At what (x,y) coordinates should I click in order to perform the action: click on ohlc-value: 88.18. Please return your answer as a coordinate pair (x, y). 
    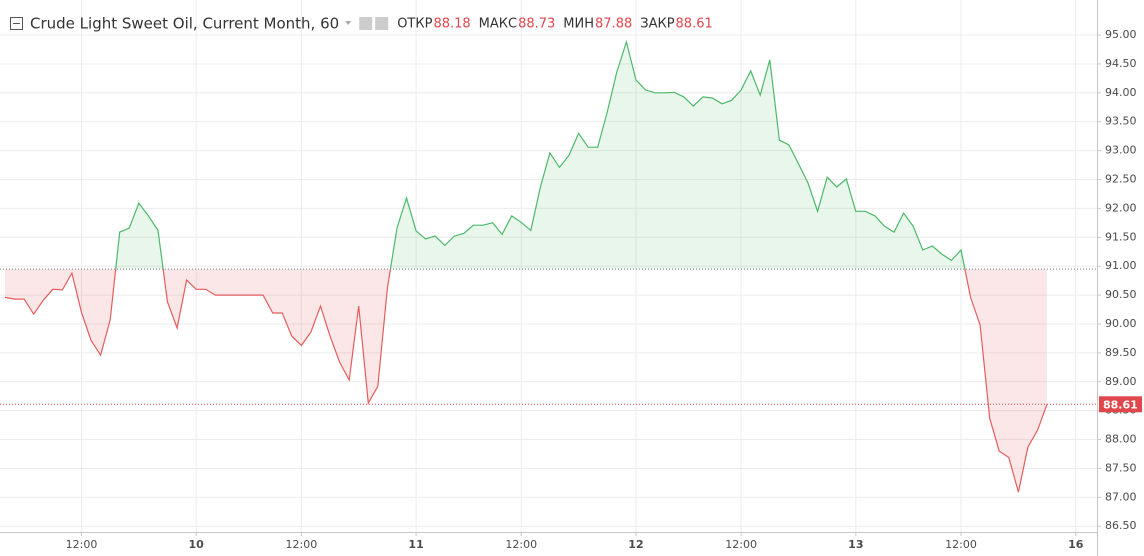
    Looking at the image, I should click on (451, 24).